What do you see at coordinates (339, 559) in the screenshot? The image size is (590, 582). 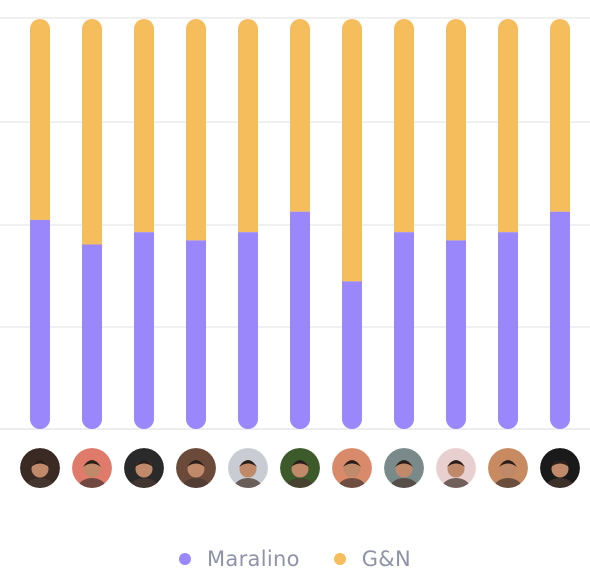 I see `legend-marker-gn` at bounding box center [339, 559].